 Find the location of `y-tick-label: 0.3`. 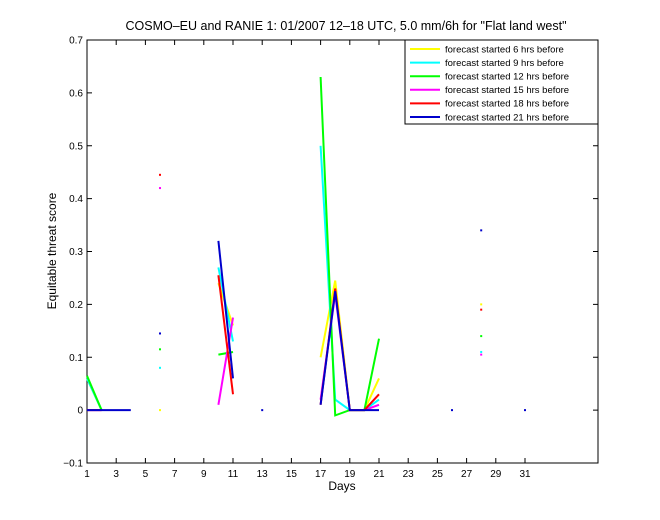

y-tick-label: 0.3 is located at coordinates (76, 252).